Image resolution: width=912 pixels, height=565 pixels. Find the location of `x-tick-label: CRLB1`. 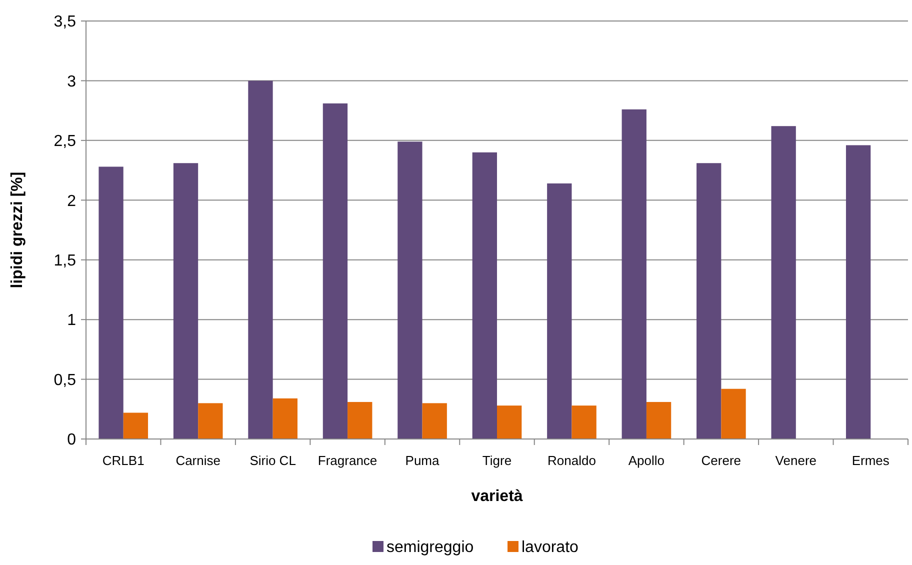

x-tick-label: CRLB1 is located at coordinates (123, 460).